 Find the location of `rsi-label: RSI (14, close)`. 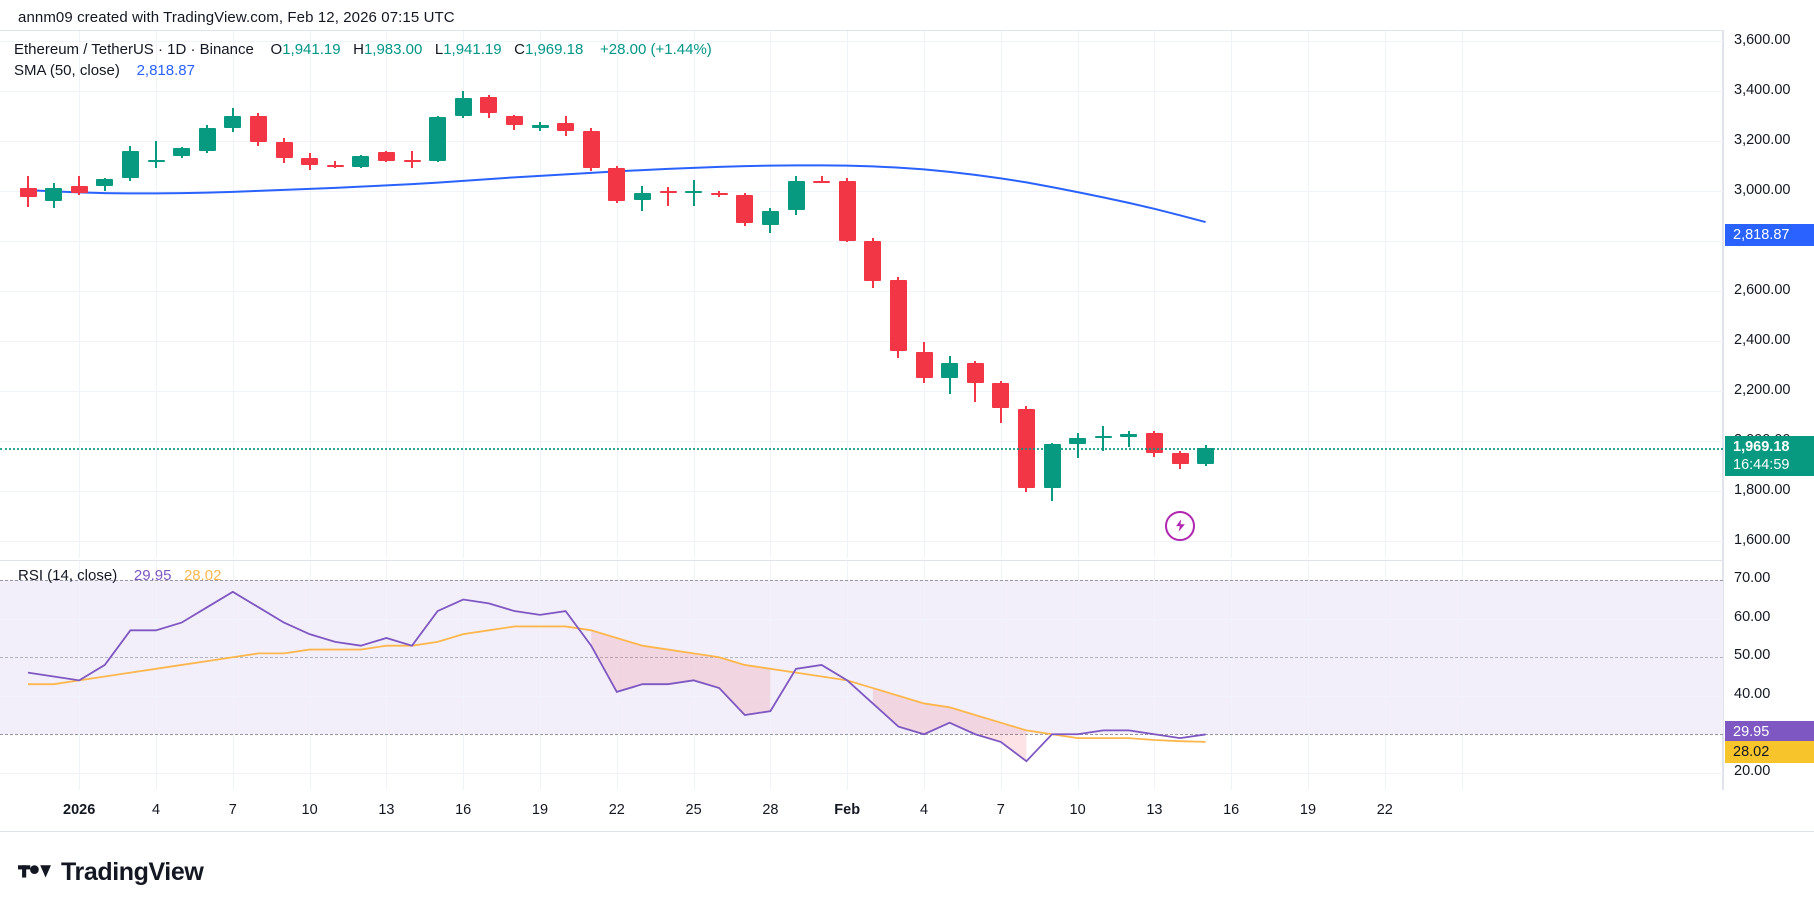

rsi-label: RSI (14, close) is located at coordinates (68, 575).